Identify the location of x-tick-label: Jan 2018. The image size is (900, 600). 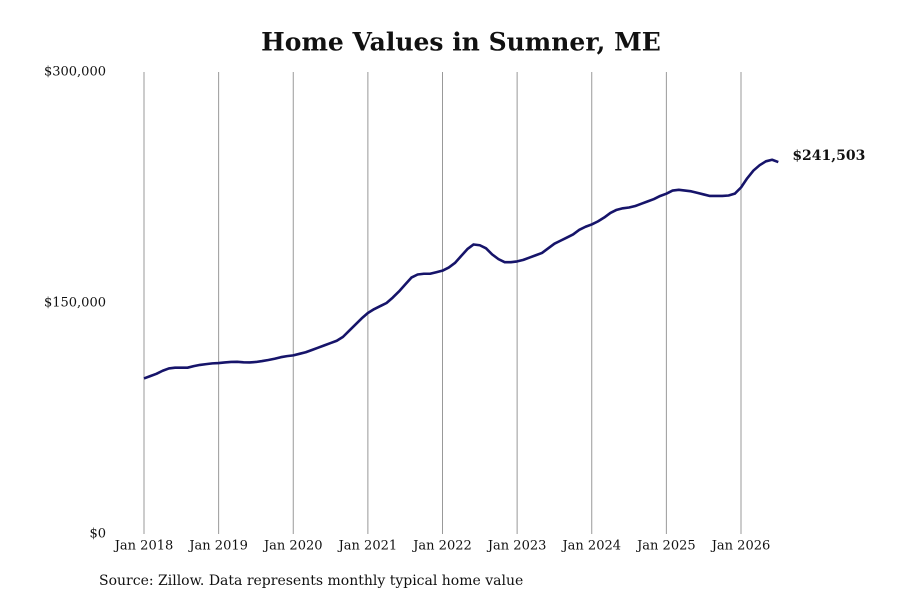
(143, 546).